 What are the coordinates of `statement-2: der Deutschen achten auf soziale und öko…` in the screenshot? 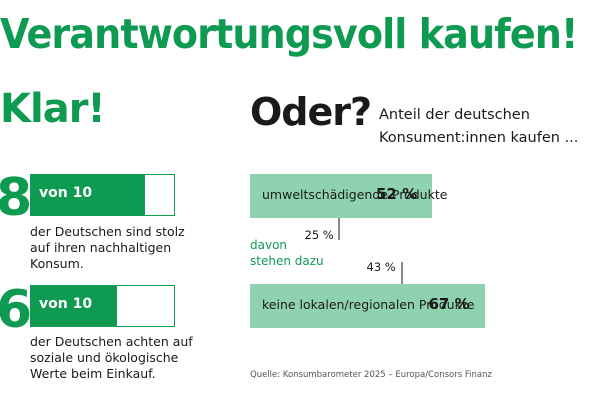 It's located at (135, 358).